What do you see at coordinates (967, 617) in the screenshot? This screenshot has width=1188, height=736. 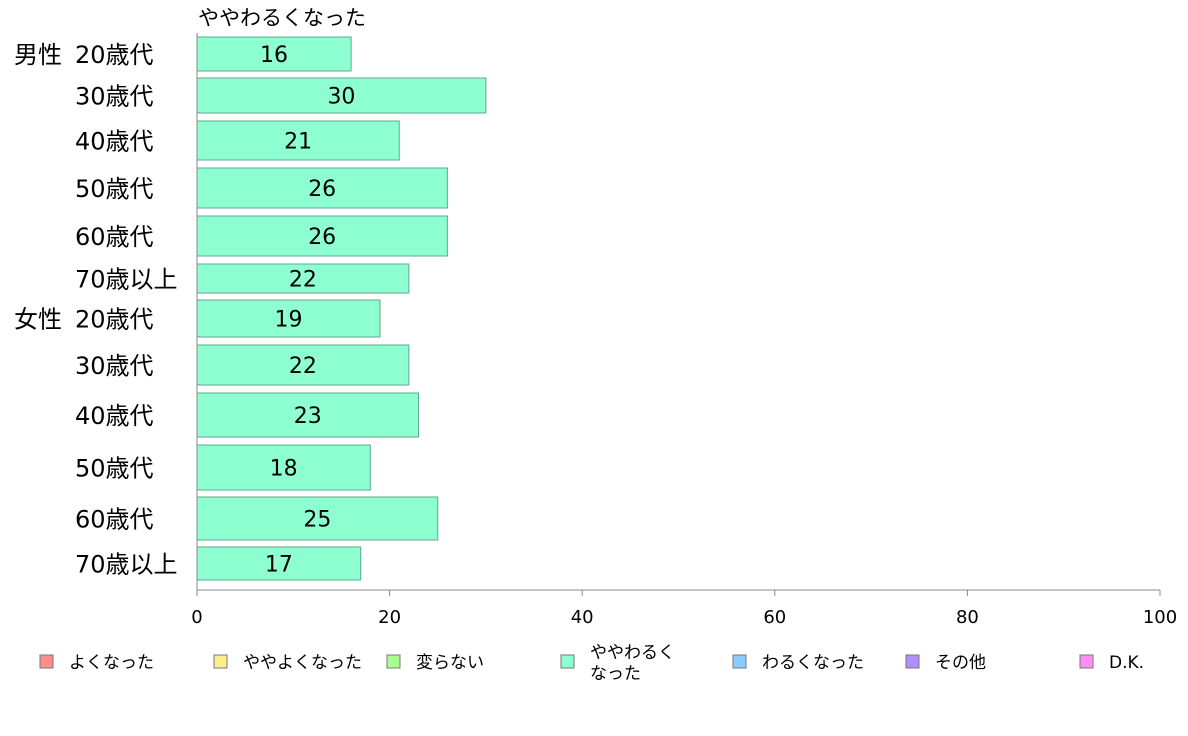 I see `x-tick-label: 80` at bounding box center [967, 617].